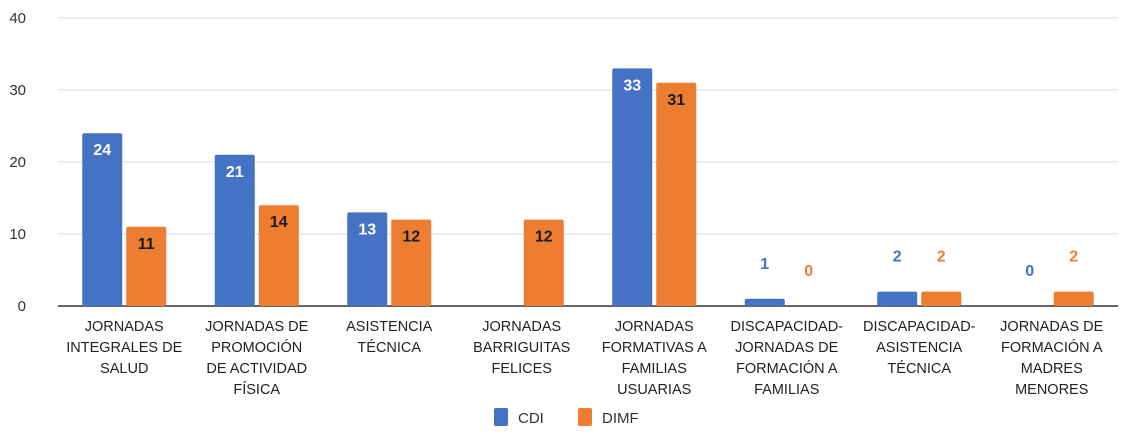 The height and width of the screenshot is (437, 1136). Describe the element at coordinates (654, 390) in the screenshot. I see `category-label: USUARIAS` at that location.